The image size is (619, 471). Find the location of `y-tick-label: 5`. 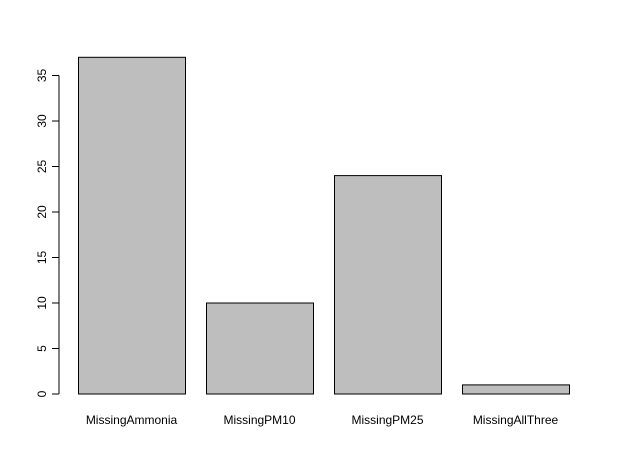

y-tick-label: 5 is located at coordinates (42, 348).